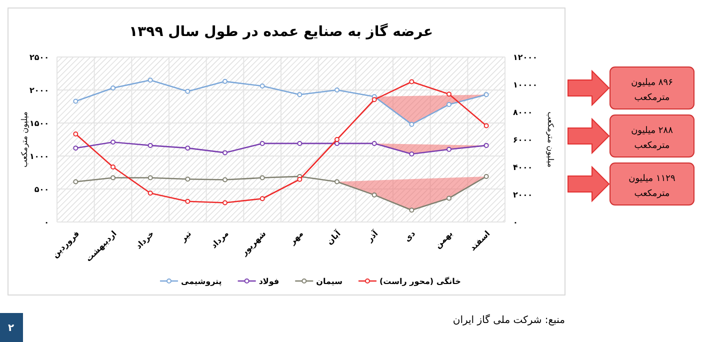  What do you see at coordinates (550, 140) in the screenshot?
I see `y2-axis-title: میلیون مترمکعب` at bounding box center [550, 140].